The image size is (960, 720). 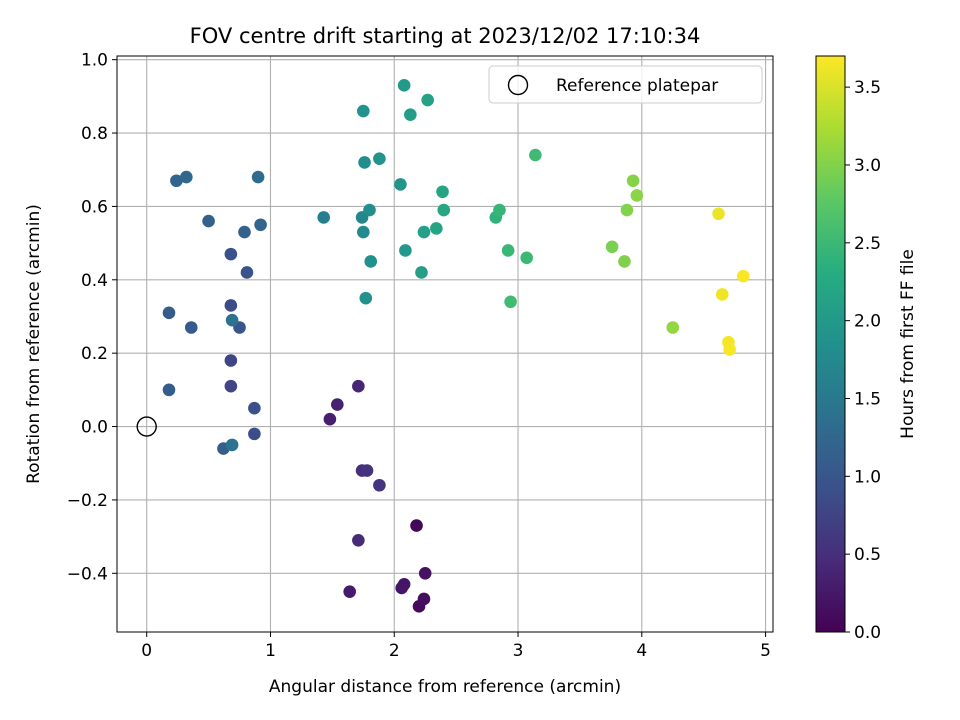 What do you see at coordinates (830, 344) in the screenshot?
I see `colorbar` at bounding box center [830, 344].